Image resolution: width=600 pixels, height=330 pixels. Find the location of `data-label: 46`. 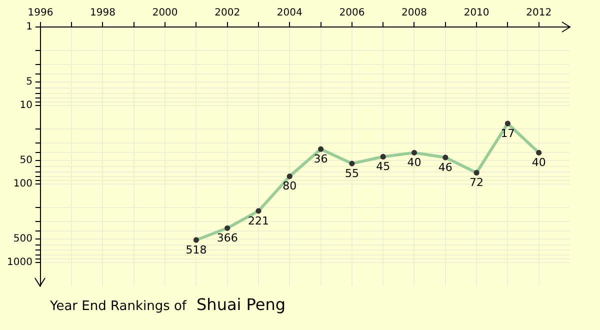

data-label: 46 is located at coordinates (445, 167).